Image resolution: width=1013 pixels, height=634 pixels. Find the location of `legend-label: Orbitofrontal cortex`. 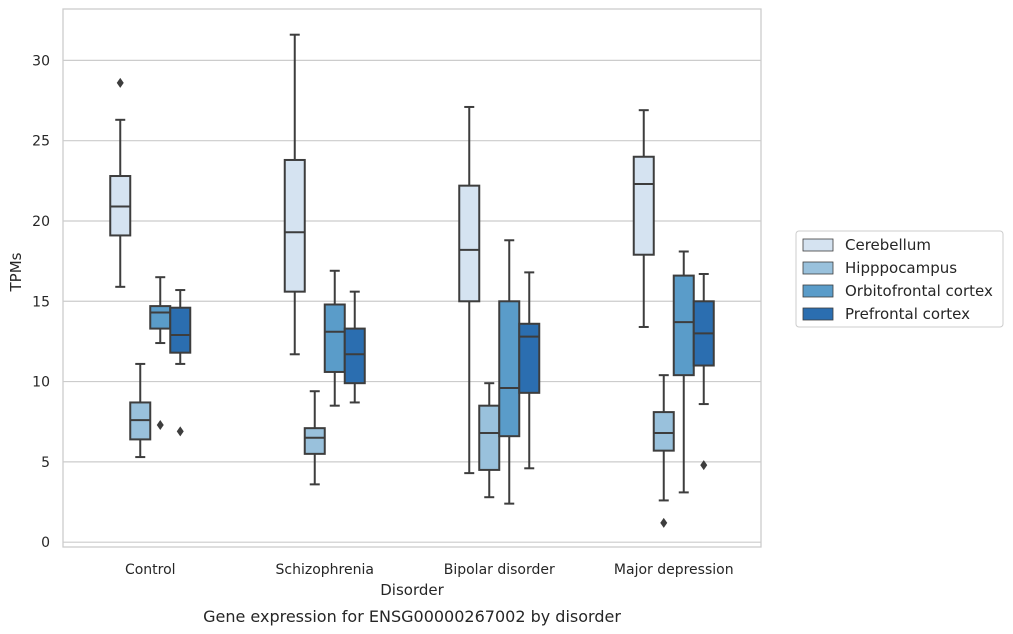

legend-label: Orbitofrontal cortex is located at coordinates (919, 291).